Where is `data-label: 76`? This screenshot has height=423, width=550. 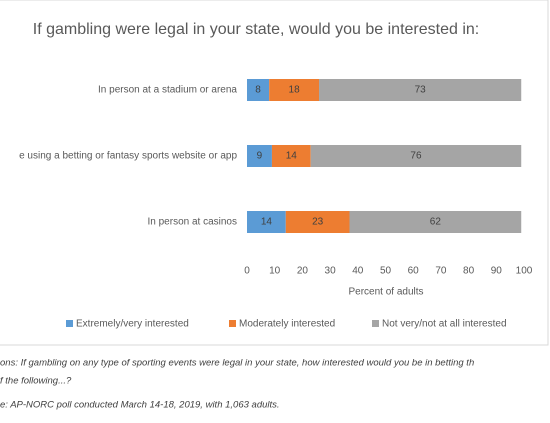
data-label: 76 is located at coordinates (416, 156).